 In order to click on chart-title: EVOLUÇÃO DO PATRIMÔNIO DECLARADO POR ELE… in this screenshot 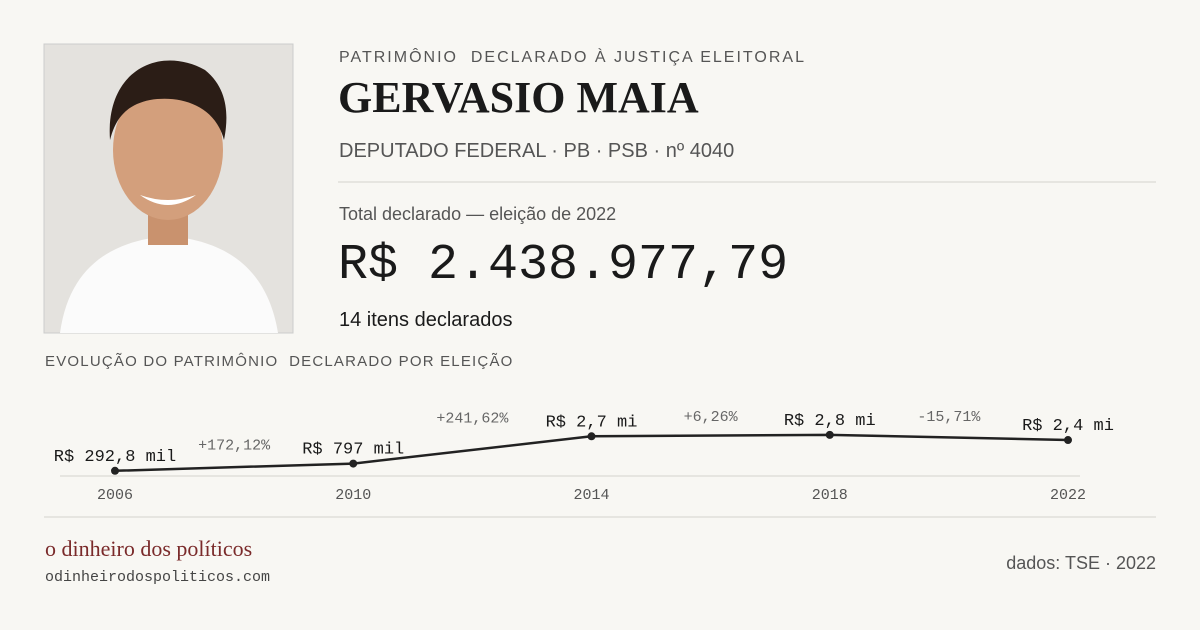, I will do `click(279, 361)`.